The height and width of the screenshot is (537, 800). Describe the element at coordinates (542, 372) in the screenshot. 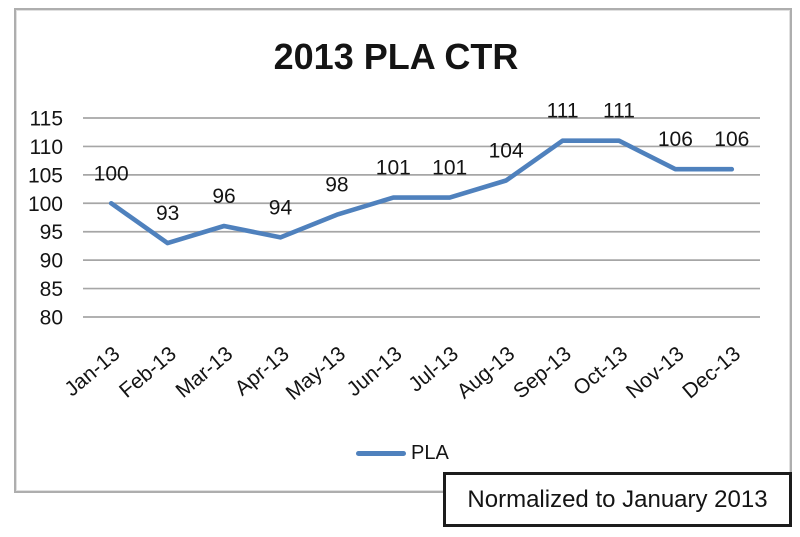

I see `x-axis-label: Sep-13` at that location.